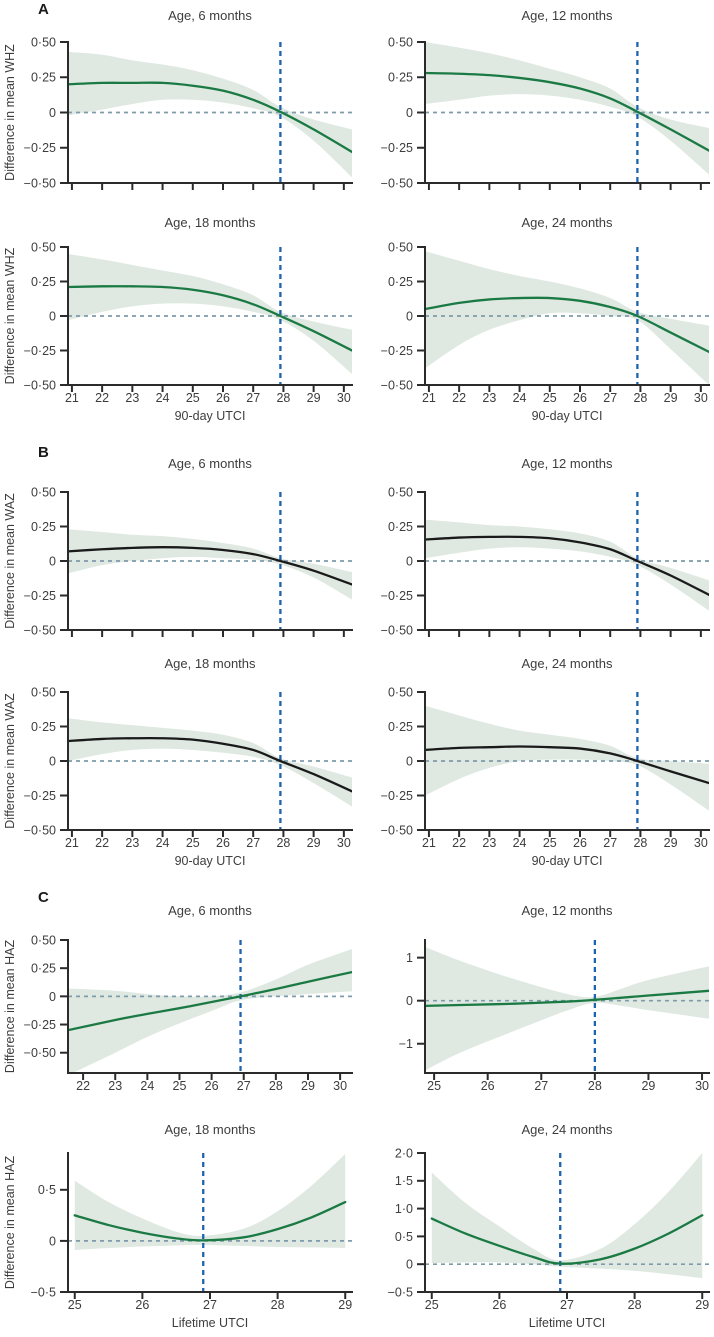  Describe the element at coordinates (43, 1292) in the screenshot. I see `y-tick-label: −0·5` at that location.